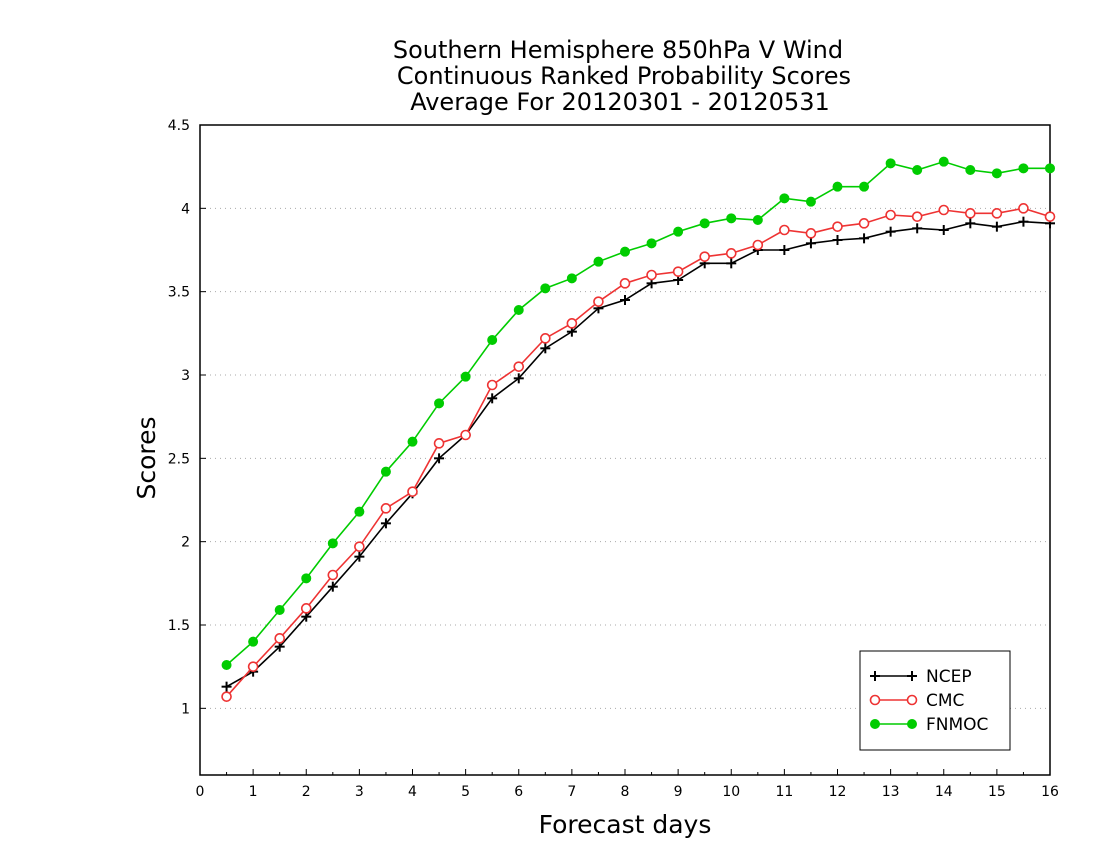 This screenshot has width=1100, height=854. Describe the element at coordinates (945, 701) in the screenshot. I see `legend-label-cmc: CMC` at that location.